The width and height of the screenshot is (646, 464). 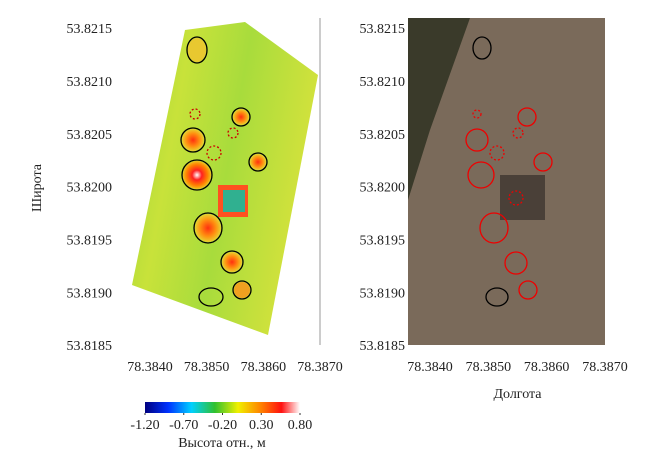 I want to click on colorbar-tick-label: -0.70, so click(x=183, y=425).